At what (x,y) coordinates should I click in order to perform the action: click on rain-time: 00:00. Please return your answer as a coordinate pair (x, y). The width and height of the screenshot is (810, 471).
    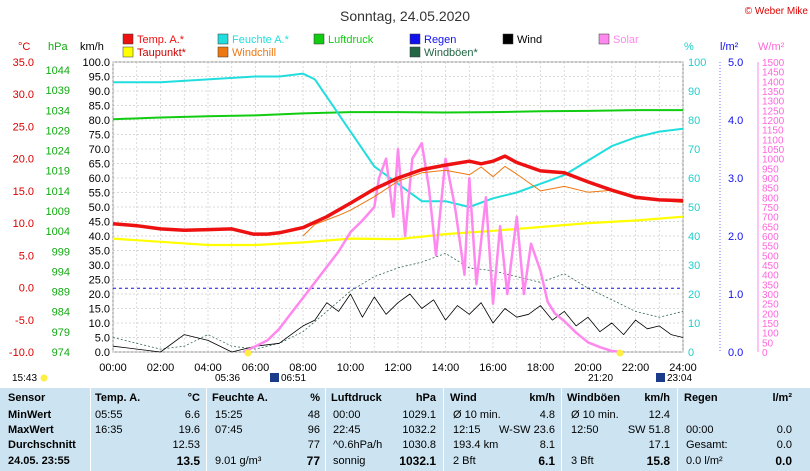
    Looking at the image, I should click on (700, 430).